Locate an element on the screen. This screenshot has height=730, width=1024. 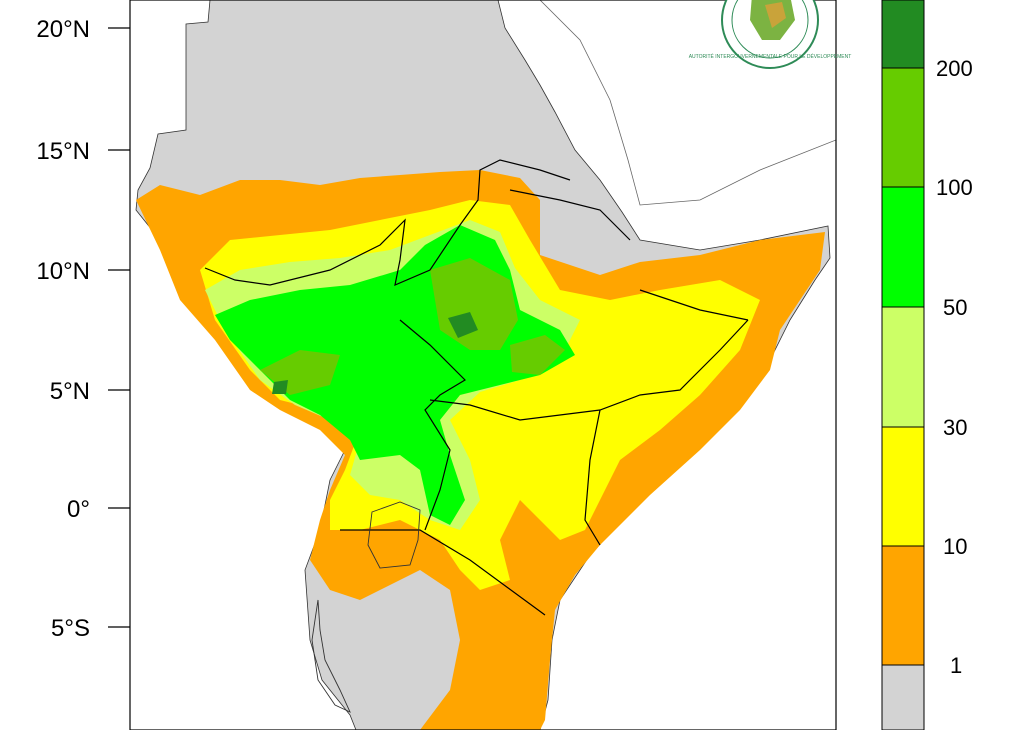
lat-label-20n: 20°N is located at coordinates (63, 29).